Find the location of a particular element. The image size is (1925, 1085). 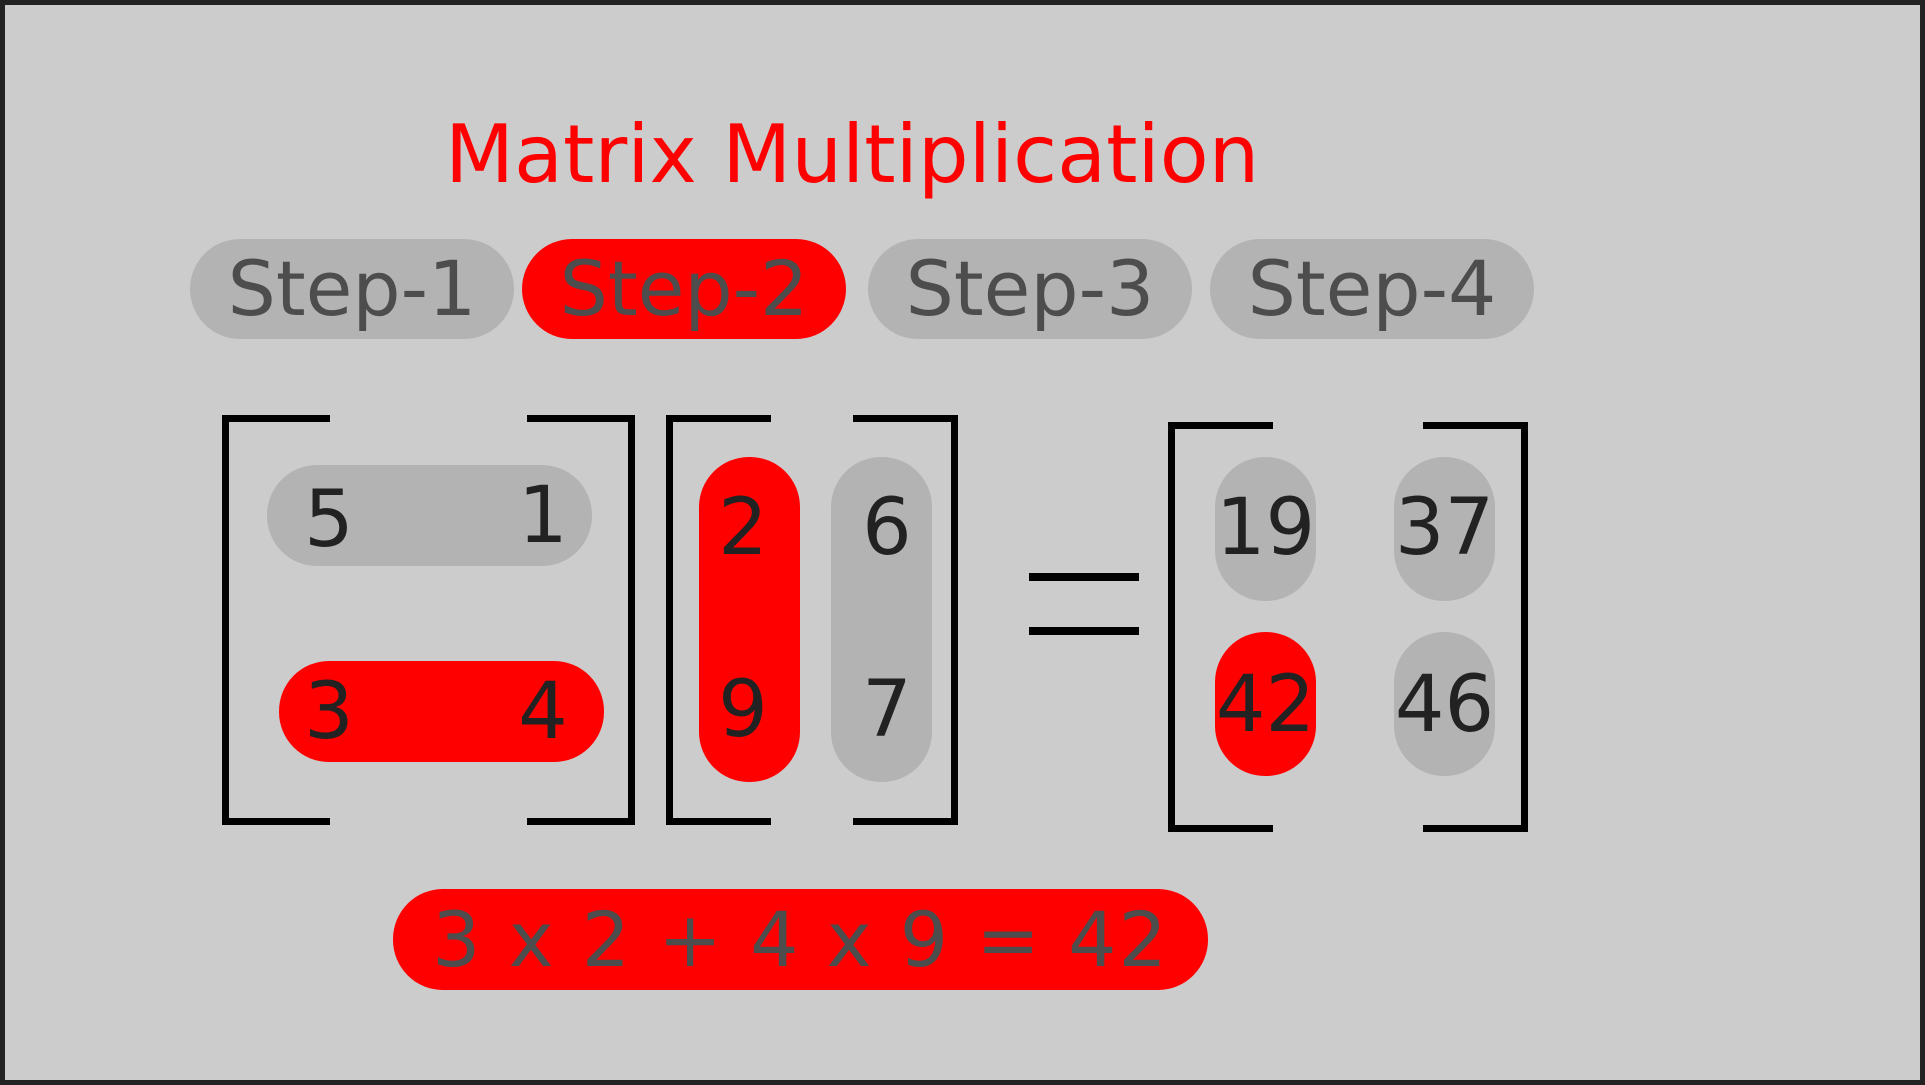

matrix-a-left-bracket is located at coordinates (276, 620).